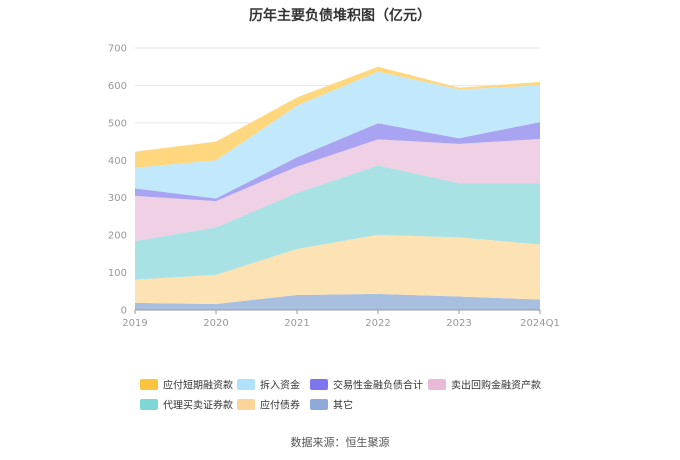 This screenshot has height=460, width=680. What do you see at coordinates (117, 236) in the screenshot?
I see `y-tick-label: 200` at bounding box center [117, 236].